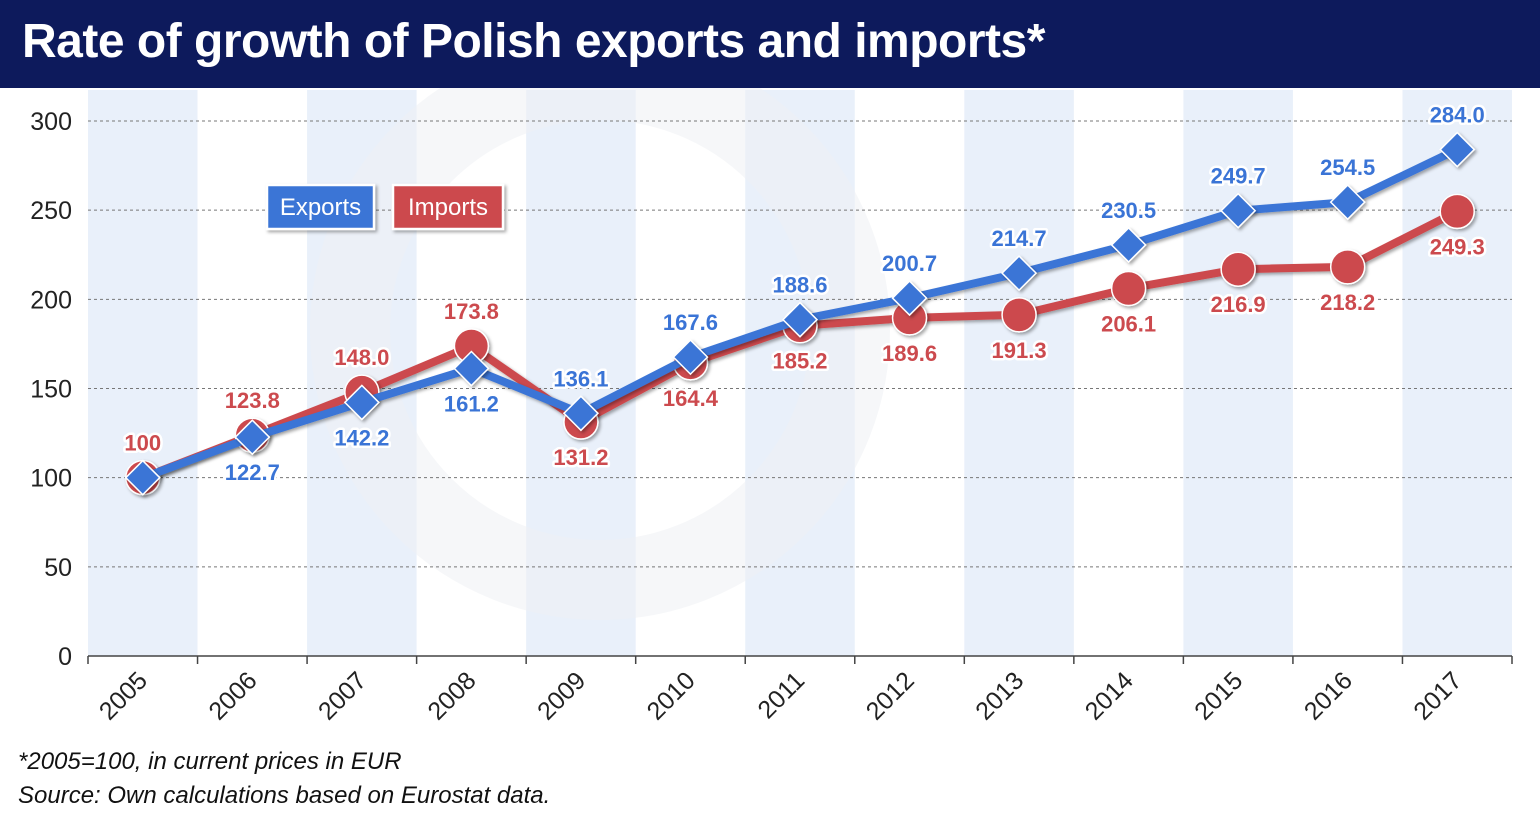  What do you see at coordinates (800, 319) in the screenshot?
I see `exports-point-2011` at bounding box center [800, 319].